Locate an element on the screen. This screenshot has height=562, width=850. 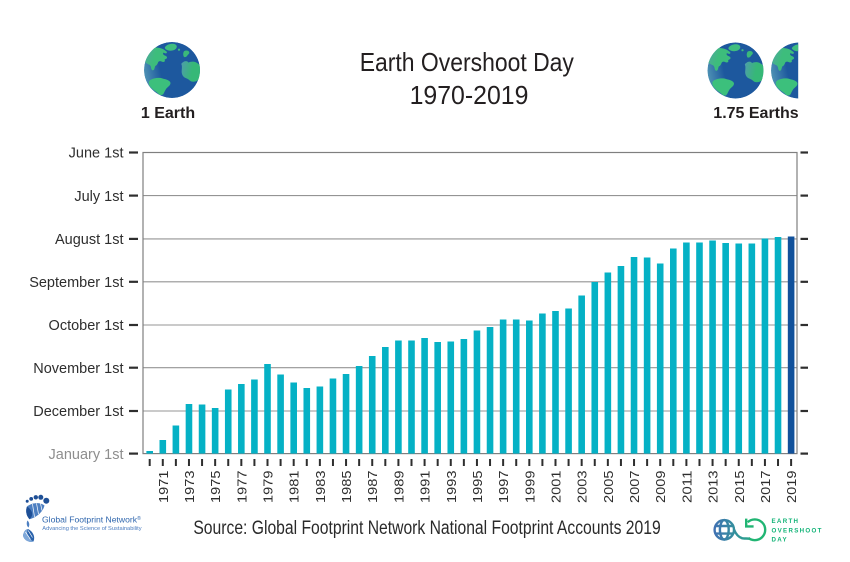
svg-text: 2009 is located at coordinates (661, 486).